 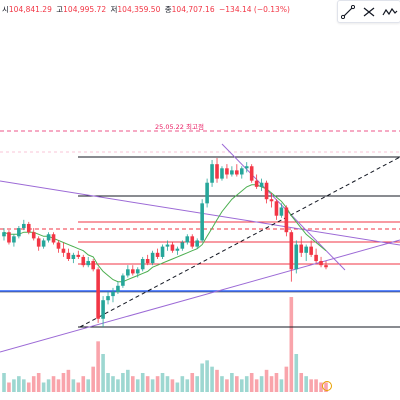 What do you see at coordinates (5, 9) in the screenshot?
I see `open-label: 시` at bounding box center [5, 9].